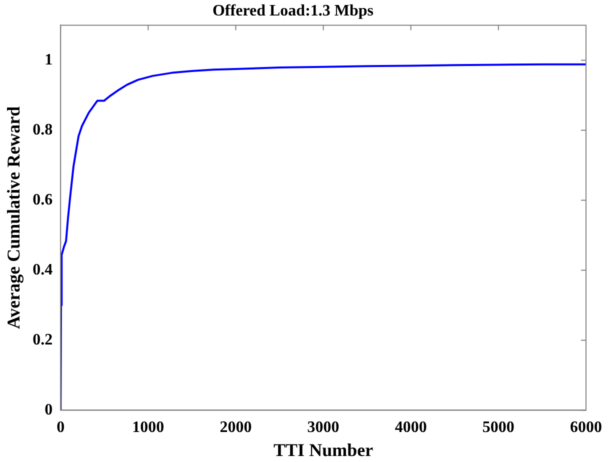 The height and width of the screenshot is (462, 616). What do you see at coordinates (324, 450) in the screenshot?
I see `x-axis-title: TTI Number` at bounding box center [324, 450].